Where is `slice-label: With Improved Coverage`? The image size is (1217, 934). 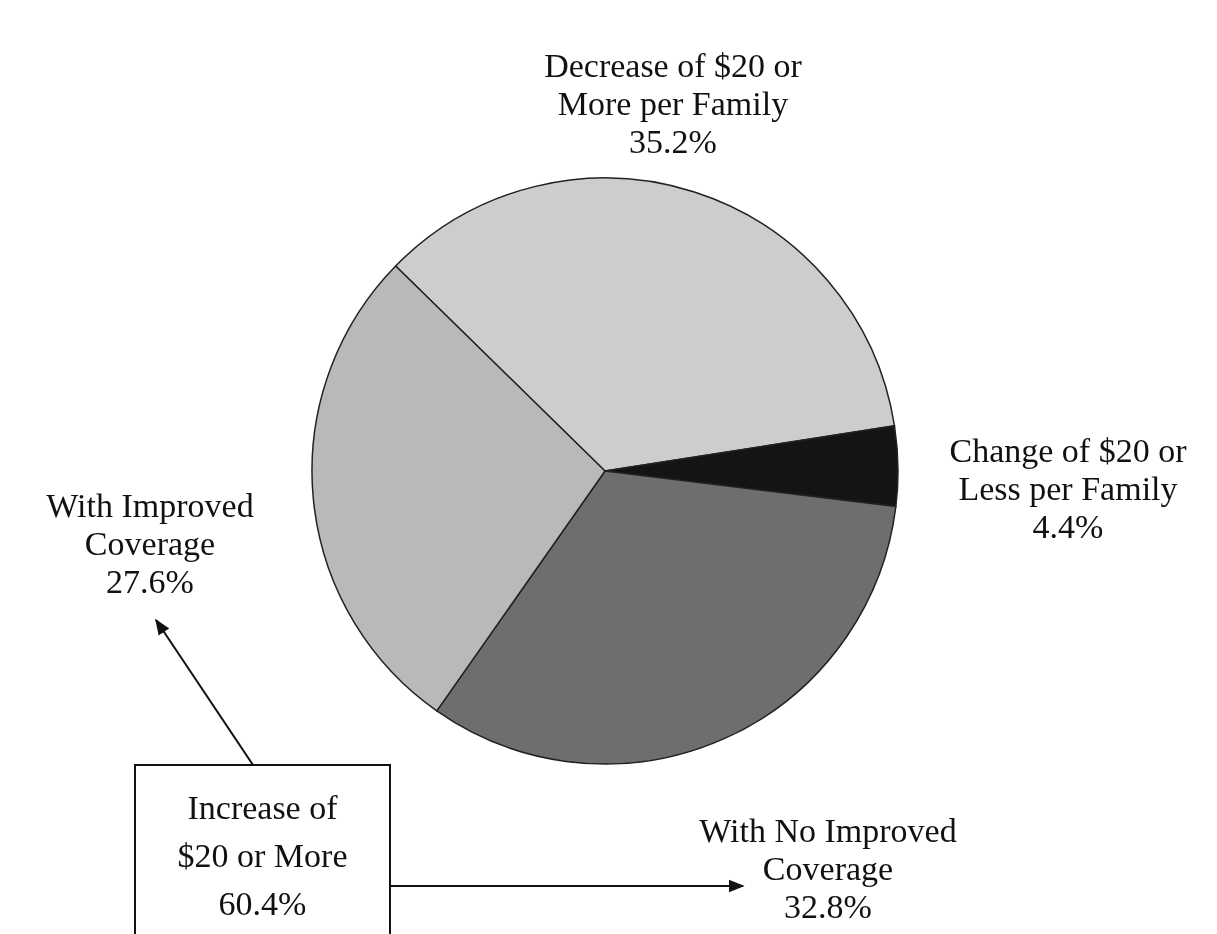 slice-label: With Improved Coverage is located at coordinates (150, 524).